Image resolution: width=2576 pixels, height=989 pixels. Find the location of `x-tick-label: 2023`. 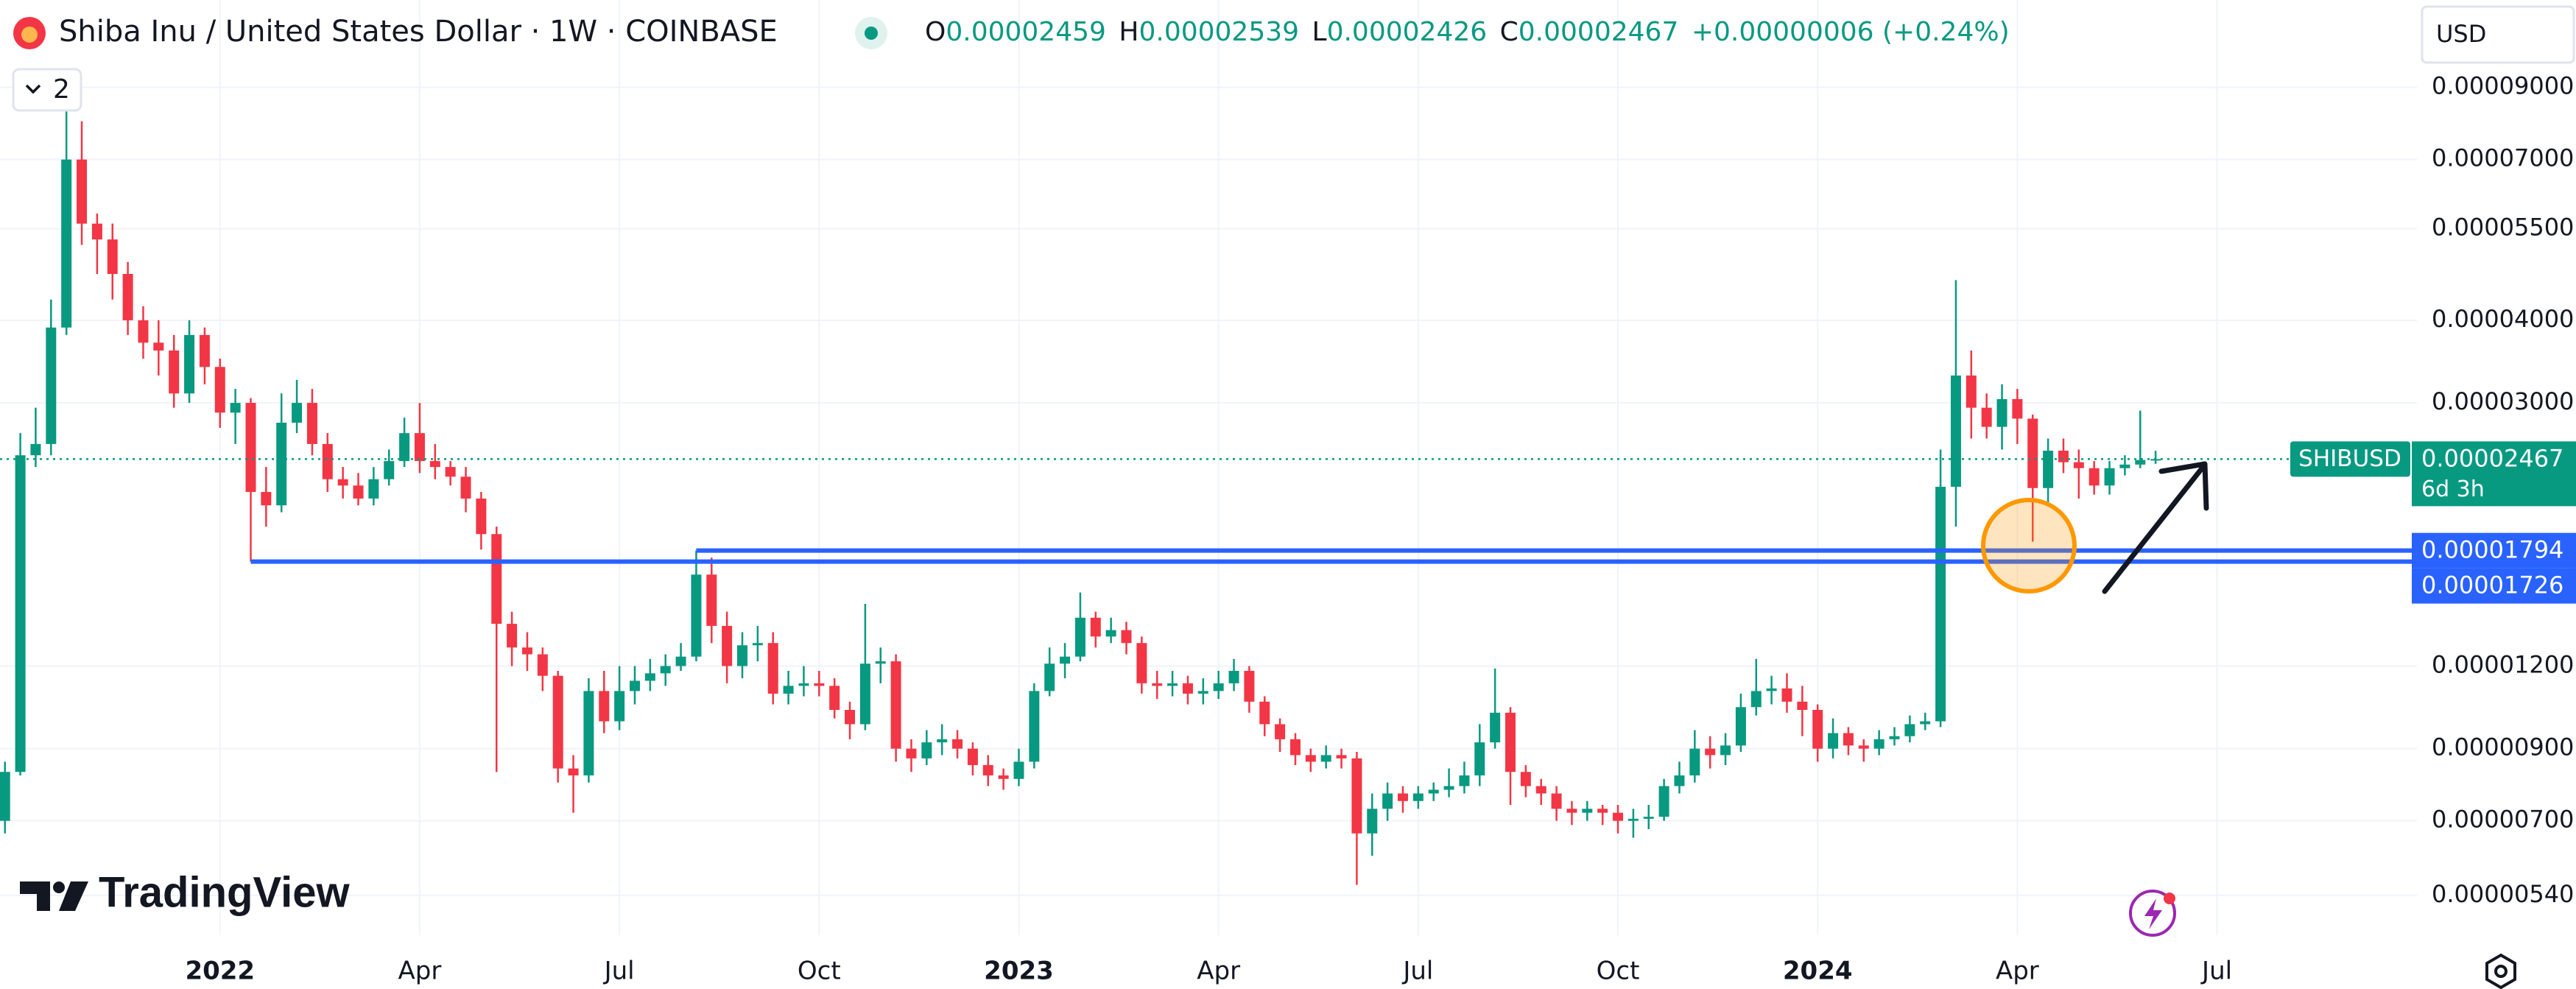

x-tick-label: 2023 is located at coordinates (1019, 971).